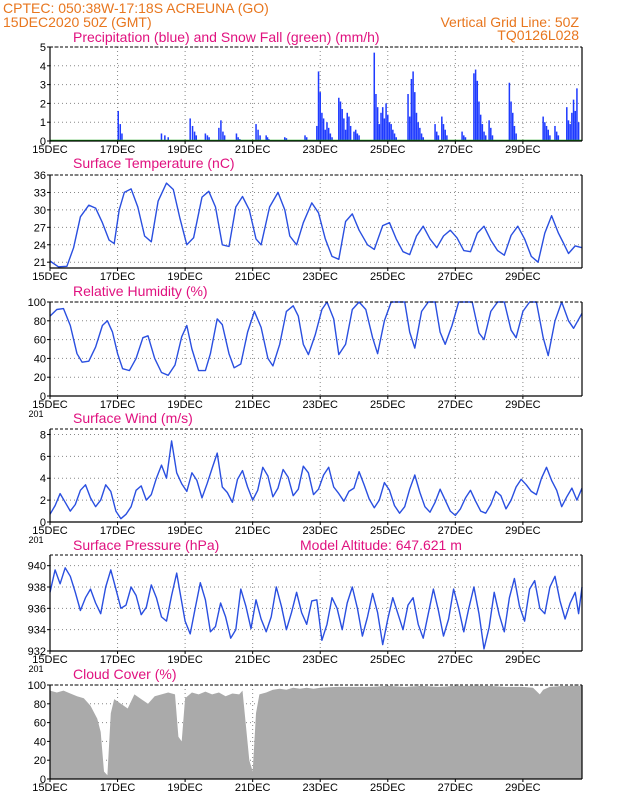 The image size is (618, 805). Describe the element at coordinates (43, 457) in the screenshot. I see `y-tick-label: 6` at that location.